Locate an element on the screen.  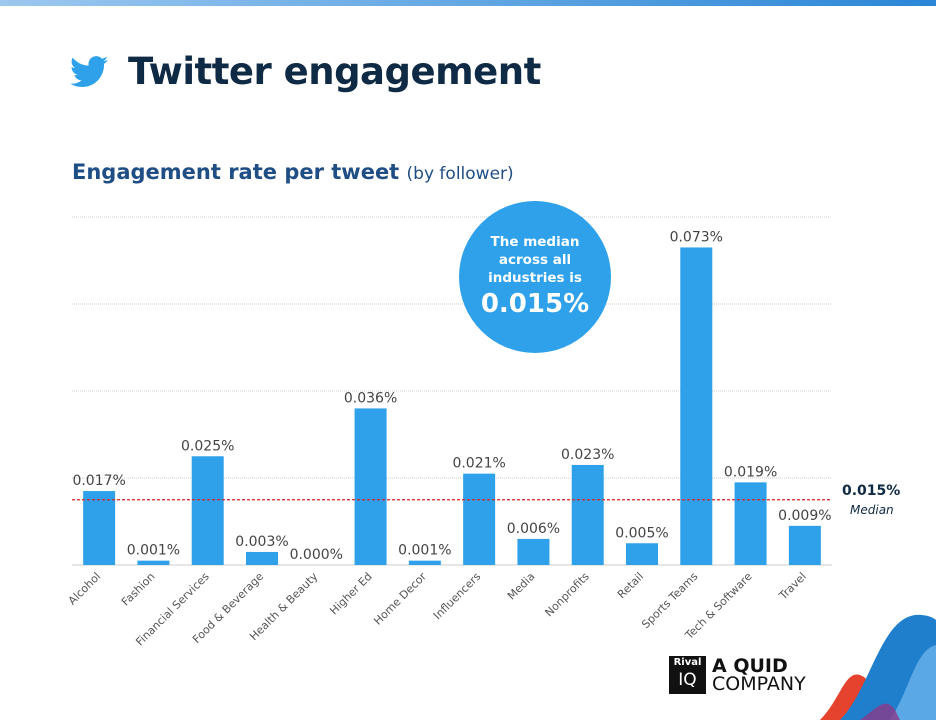
callout-value: 0.015% is located at coordinates (535, 304).